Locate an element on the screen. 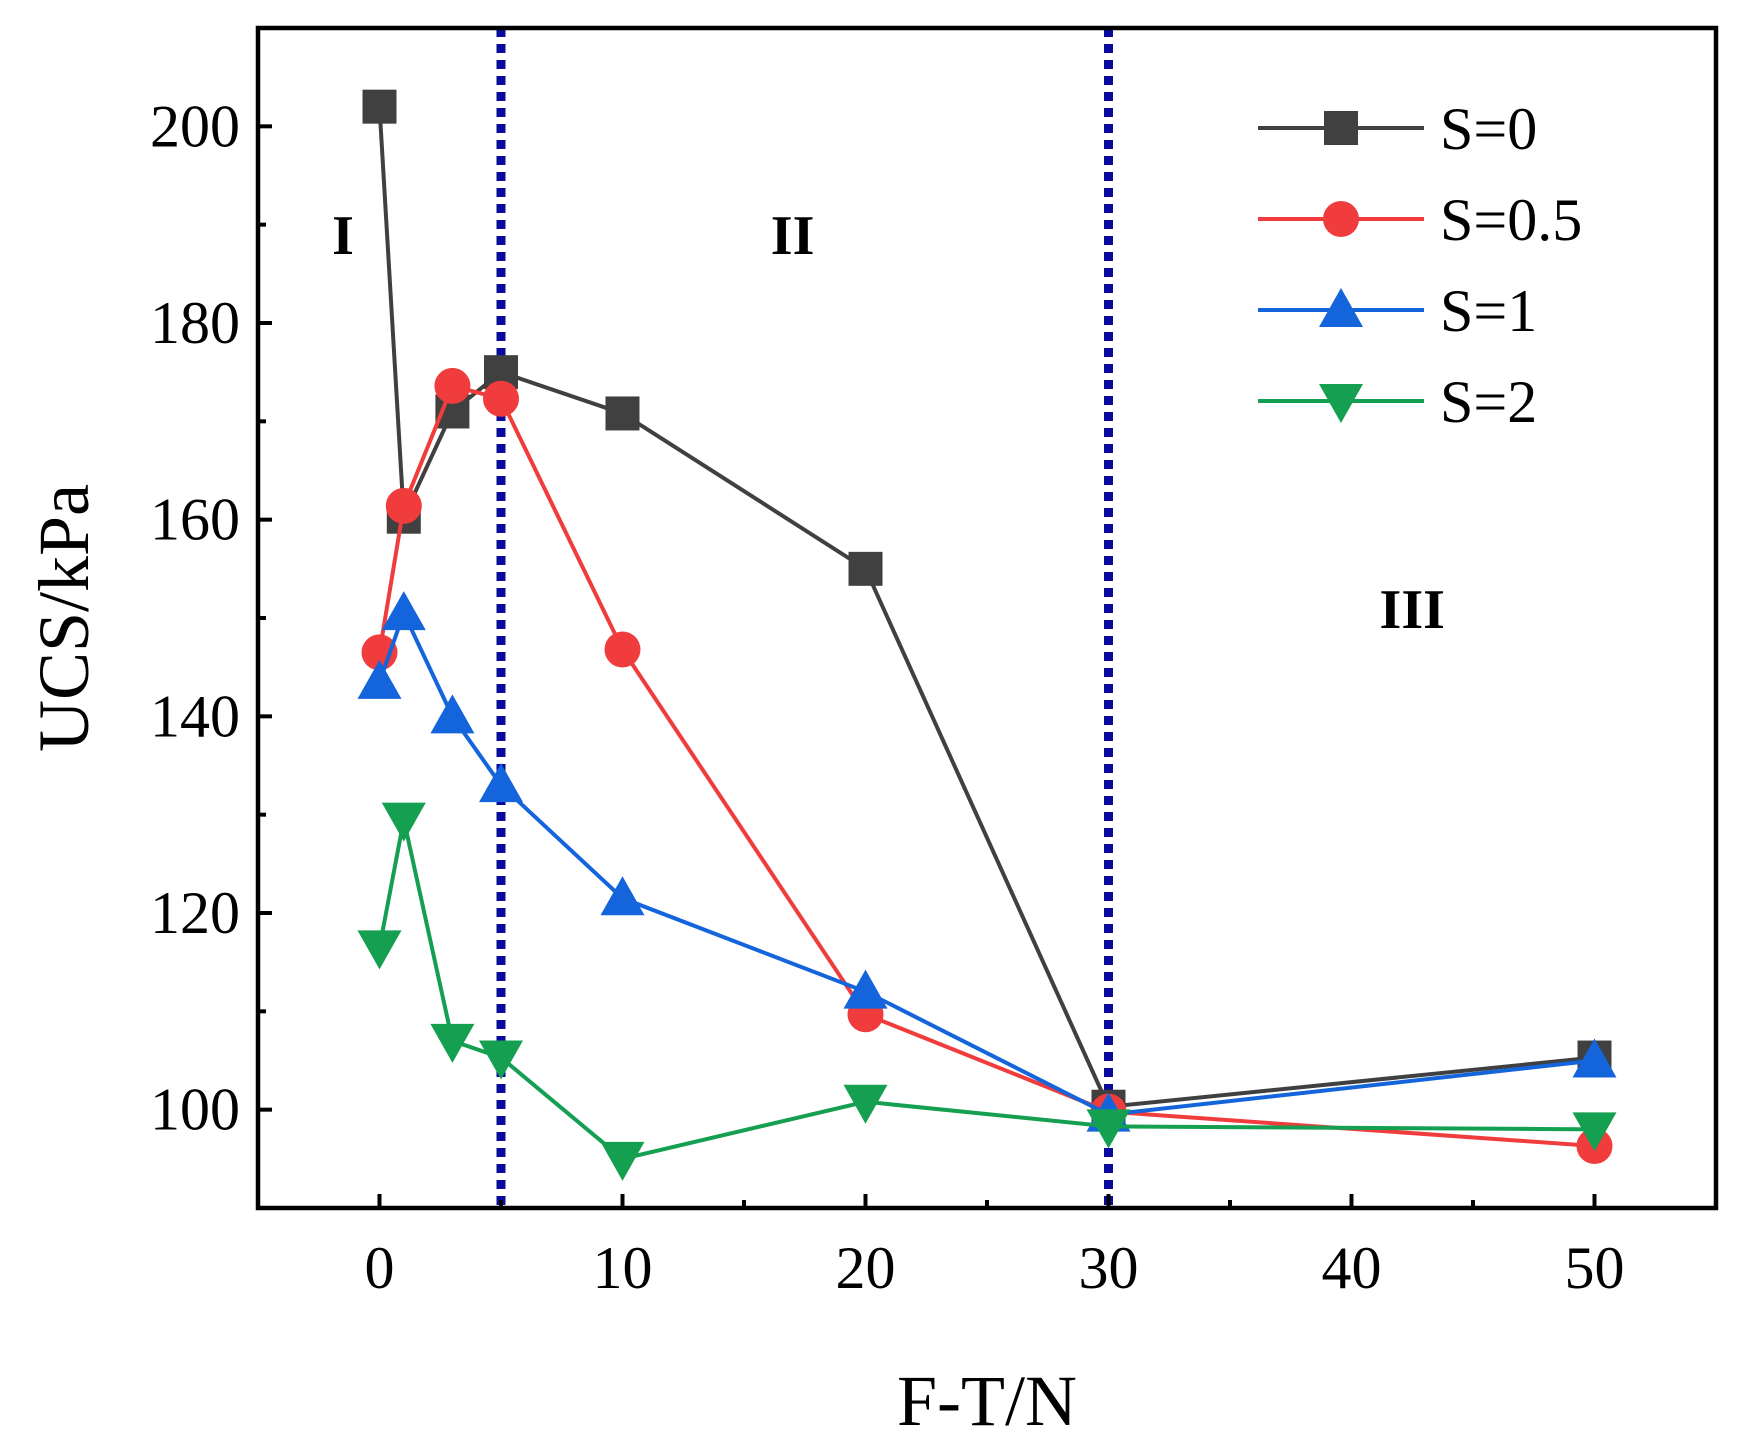 Image resolution: width=1744 pixels, height=1455 pixels. y-axis-title: UCS/kPa is located at coordinates (64, 618).